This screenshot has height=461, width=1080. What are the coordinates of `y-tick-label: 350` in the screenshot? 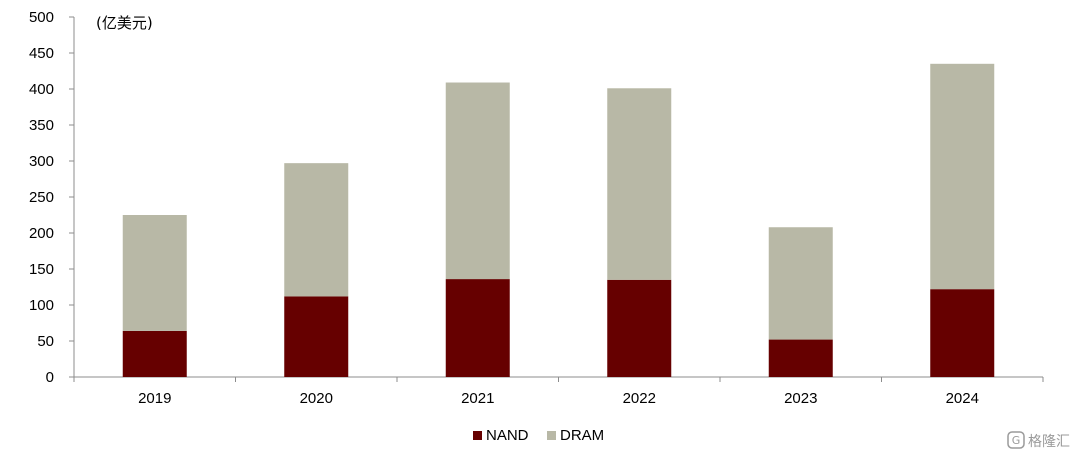 It's located at (41, 125).